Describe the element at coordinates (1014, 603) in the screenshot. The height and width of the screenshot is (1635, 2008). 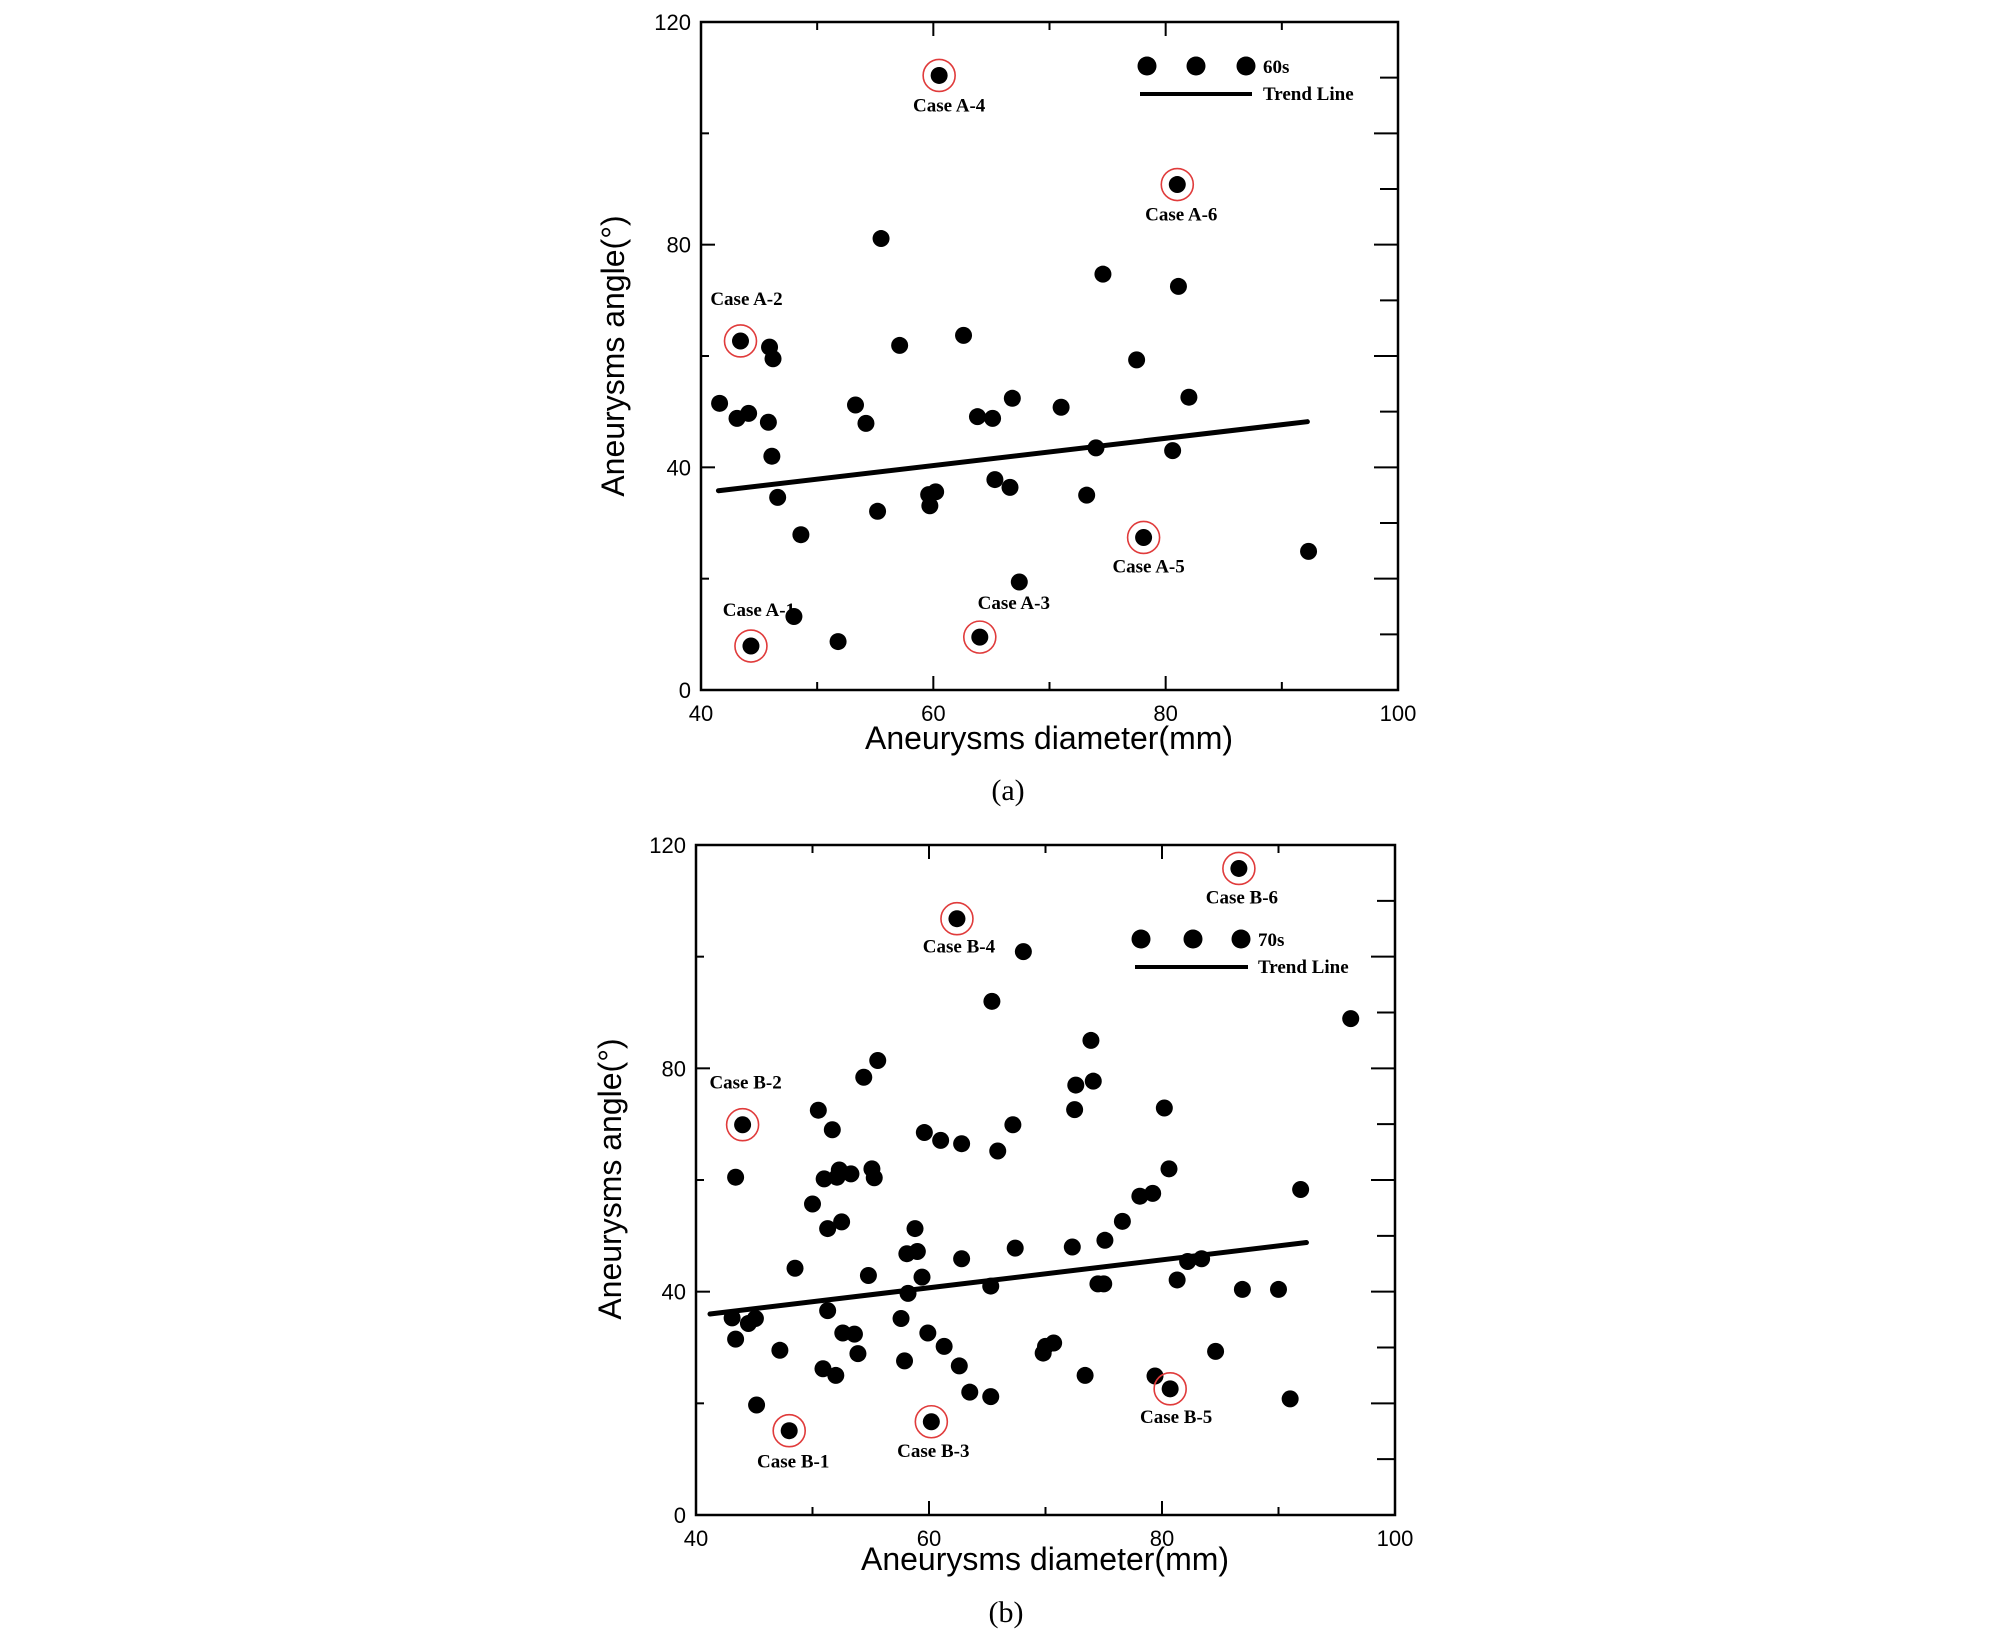
I see `case-label: Case A-3` at that location.